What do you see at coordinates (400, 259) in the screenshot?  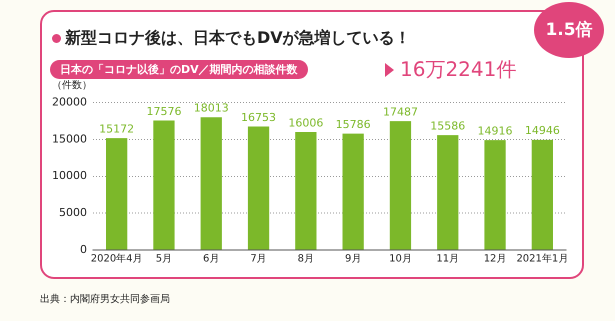 I see `x-tick-label: 10月` at bounding box center [400, 259].